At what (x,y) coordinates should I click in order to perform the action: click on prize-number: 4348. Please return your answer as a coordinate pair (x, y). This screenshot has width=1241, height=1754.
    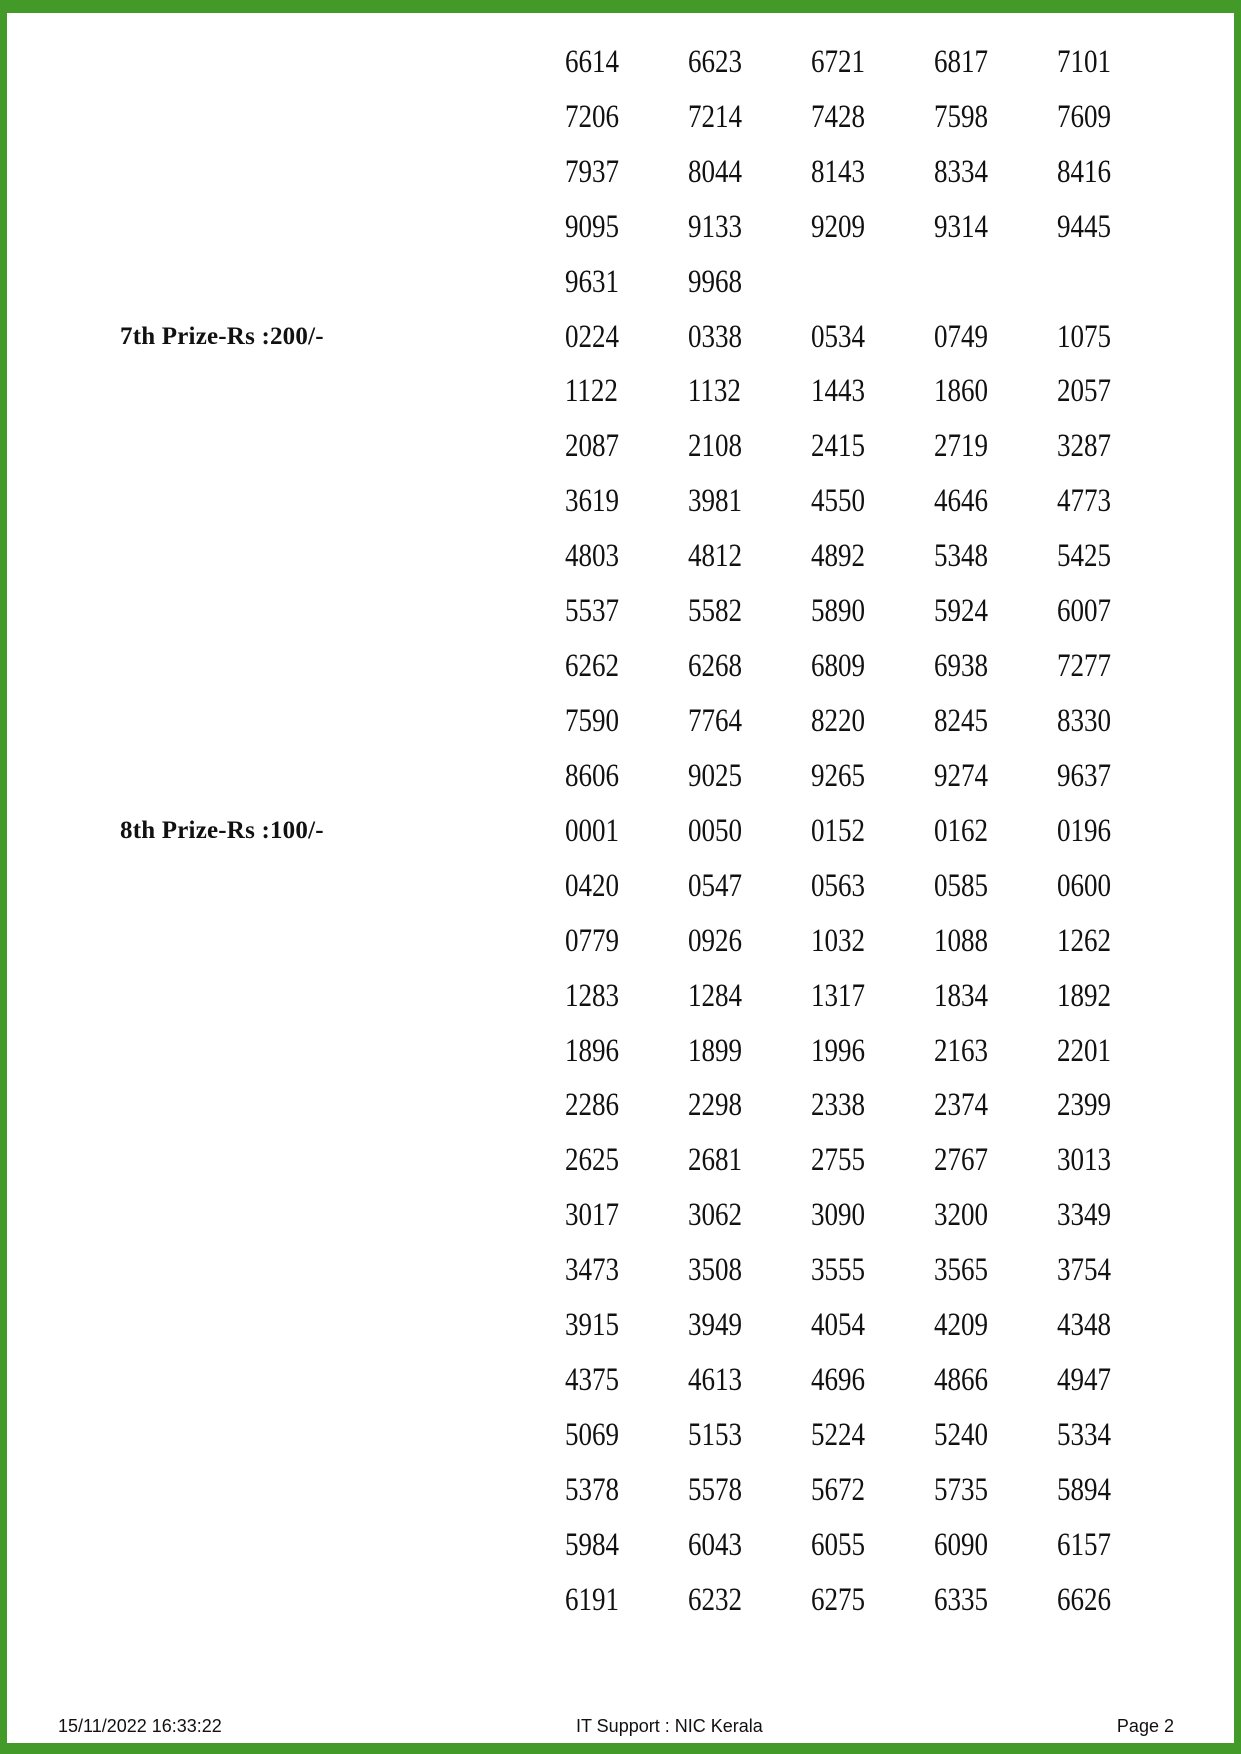
    Looking at the image, I should click on (1083, 1325).